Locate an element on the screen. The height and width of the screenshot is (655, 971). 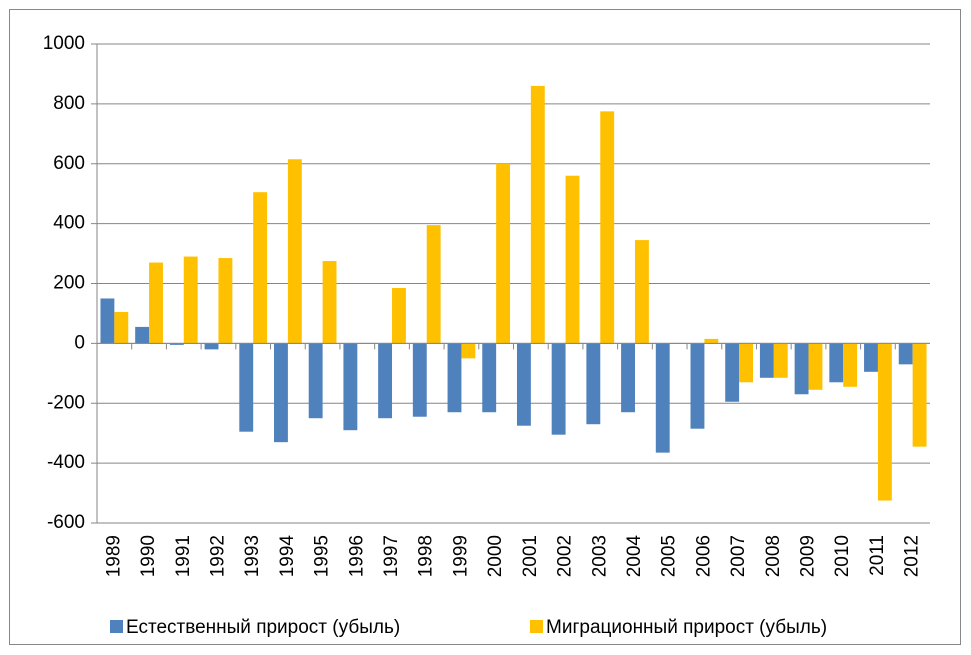
x-tick-label: 1993 is located at coordinates (252, 556).